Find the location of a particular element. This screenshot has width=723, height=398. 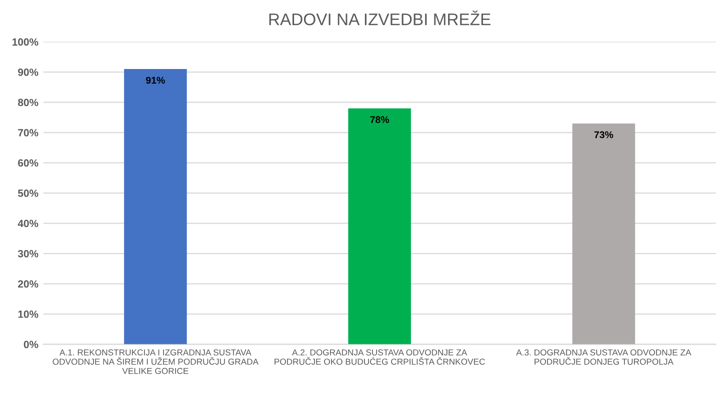

x-tick-label: A.3. DOGRADNJA SUSTAVA ODVODNJE ZA PODRUČJE DONJEG TUROPOLJA is located at coordinates (604, 357).